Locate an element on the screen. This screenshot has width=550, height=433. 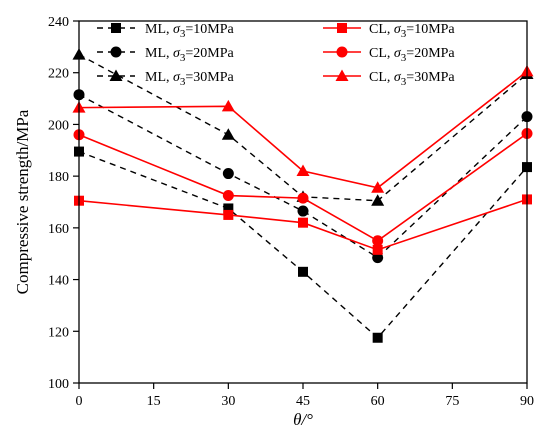
x-axis: 0 15 30 45 60 75 90 is located at coordinates (305, 396).